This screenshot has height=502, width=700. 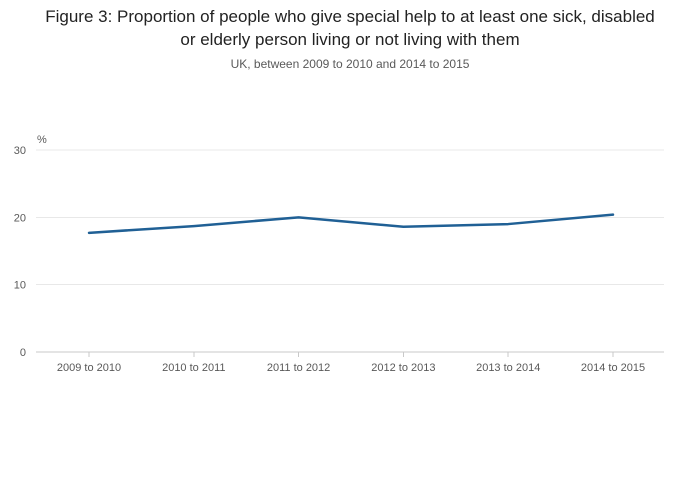 What do you see at coordinates (23, 353) in the screenshot?
I see `y-tick-label: 0` at bounding box center [23, 353].